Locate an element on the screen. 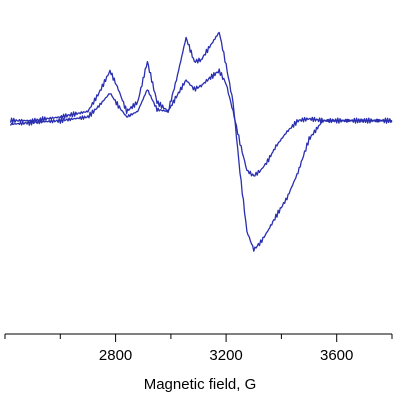 This screenshot has width=400, height=400. x-tick-label: 2800 is located at coordinates (115, 355).